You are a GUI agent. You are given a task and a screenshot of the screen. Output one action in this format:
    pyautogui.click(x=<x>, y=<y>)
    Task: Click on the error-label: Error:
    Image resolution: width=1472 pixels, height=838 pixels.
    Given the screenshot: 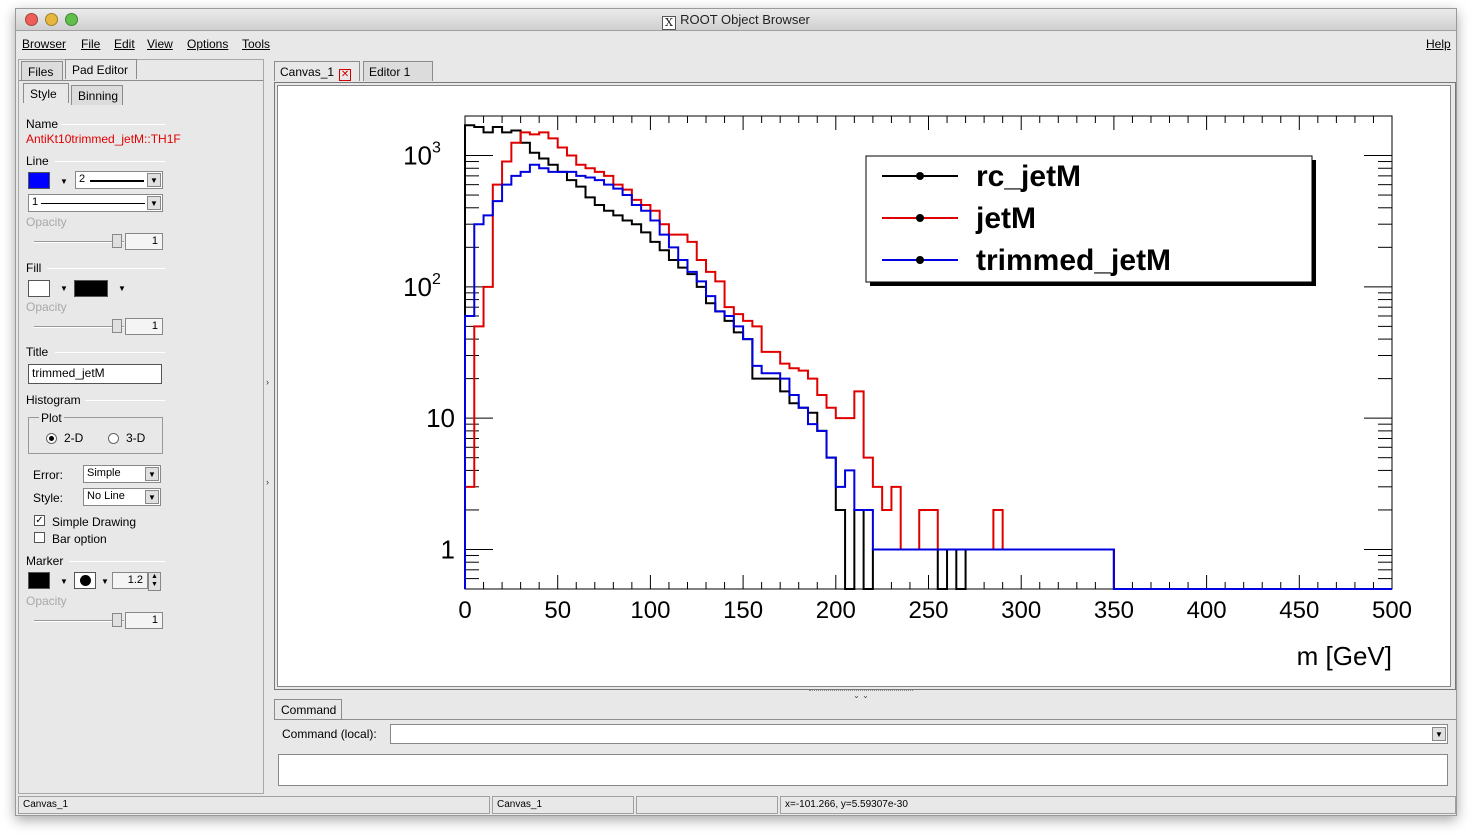 What is the action you would take?
    pyautogui.click(x=48, y=475)
    